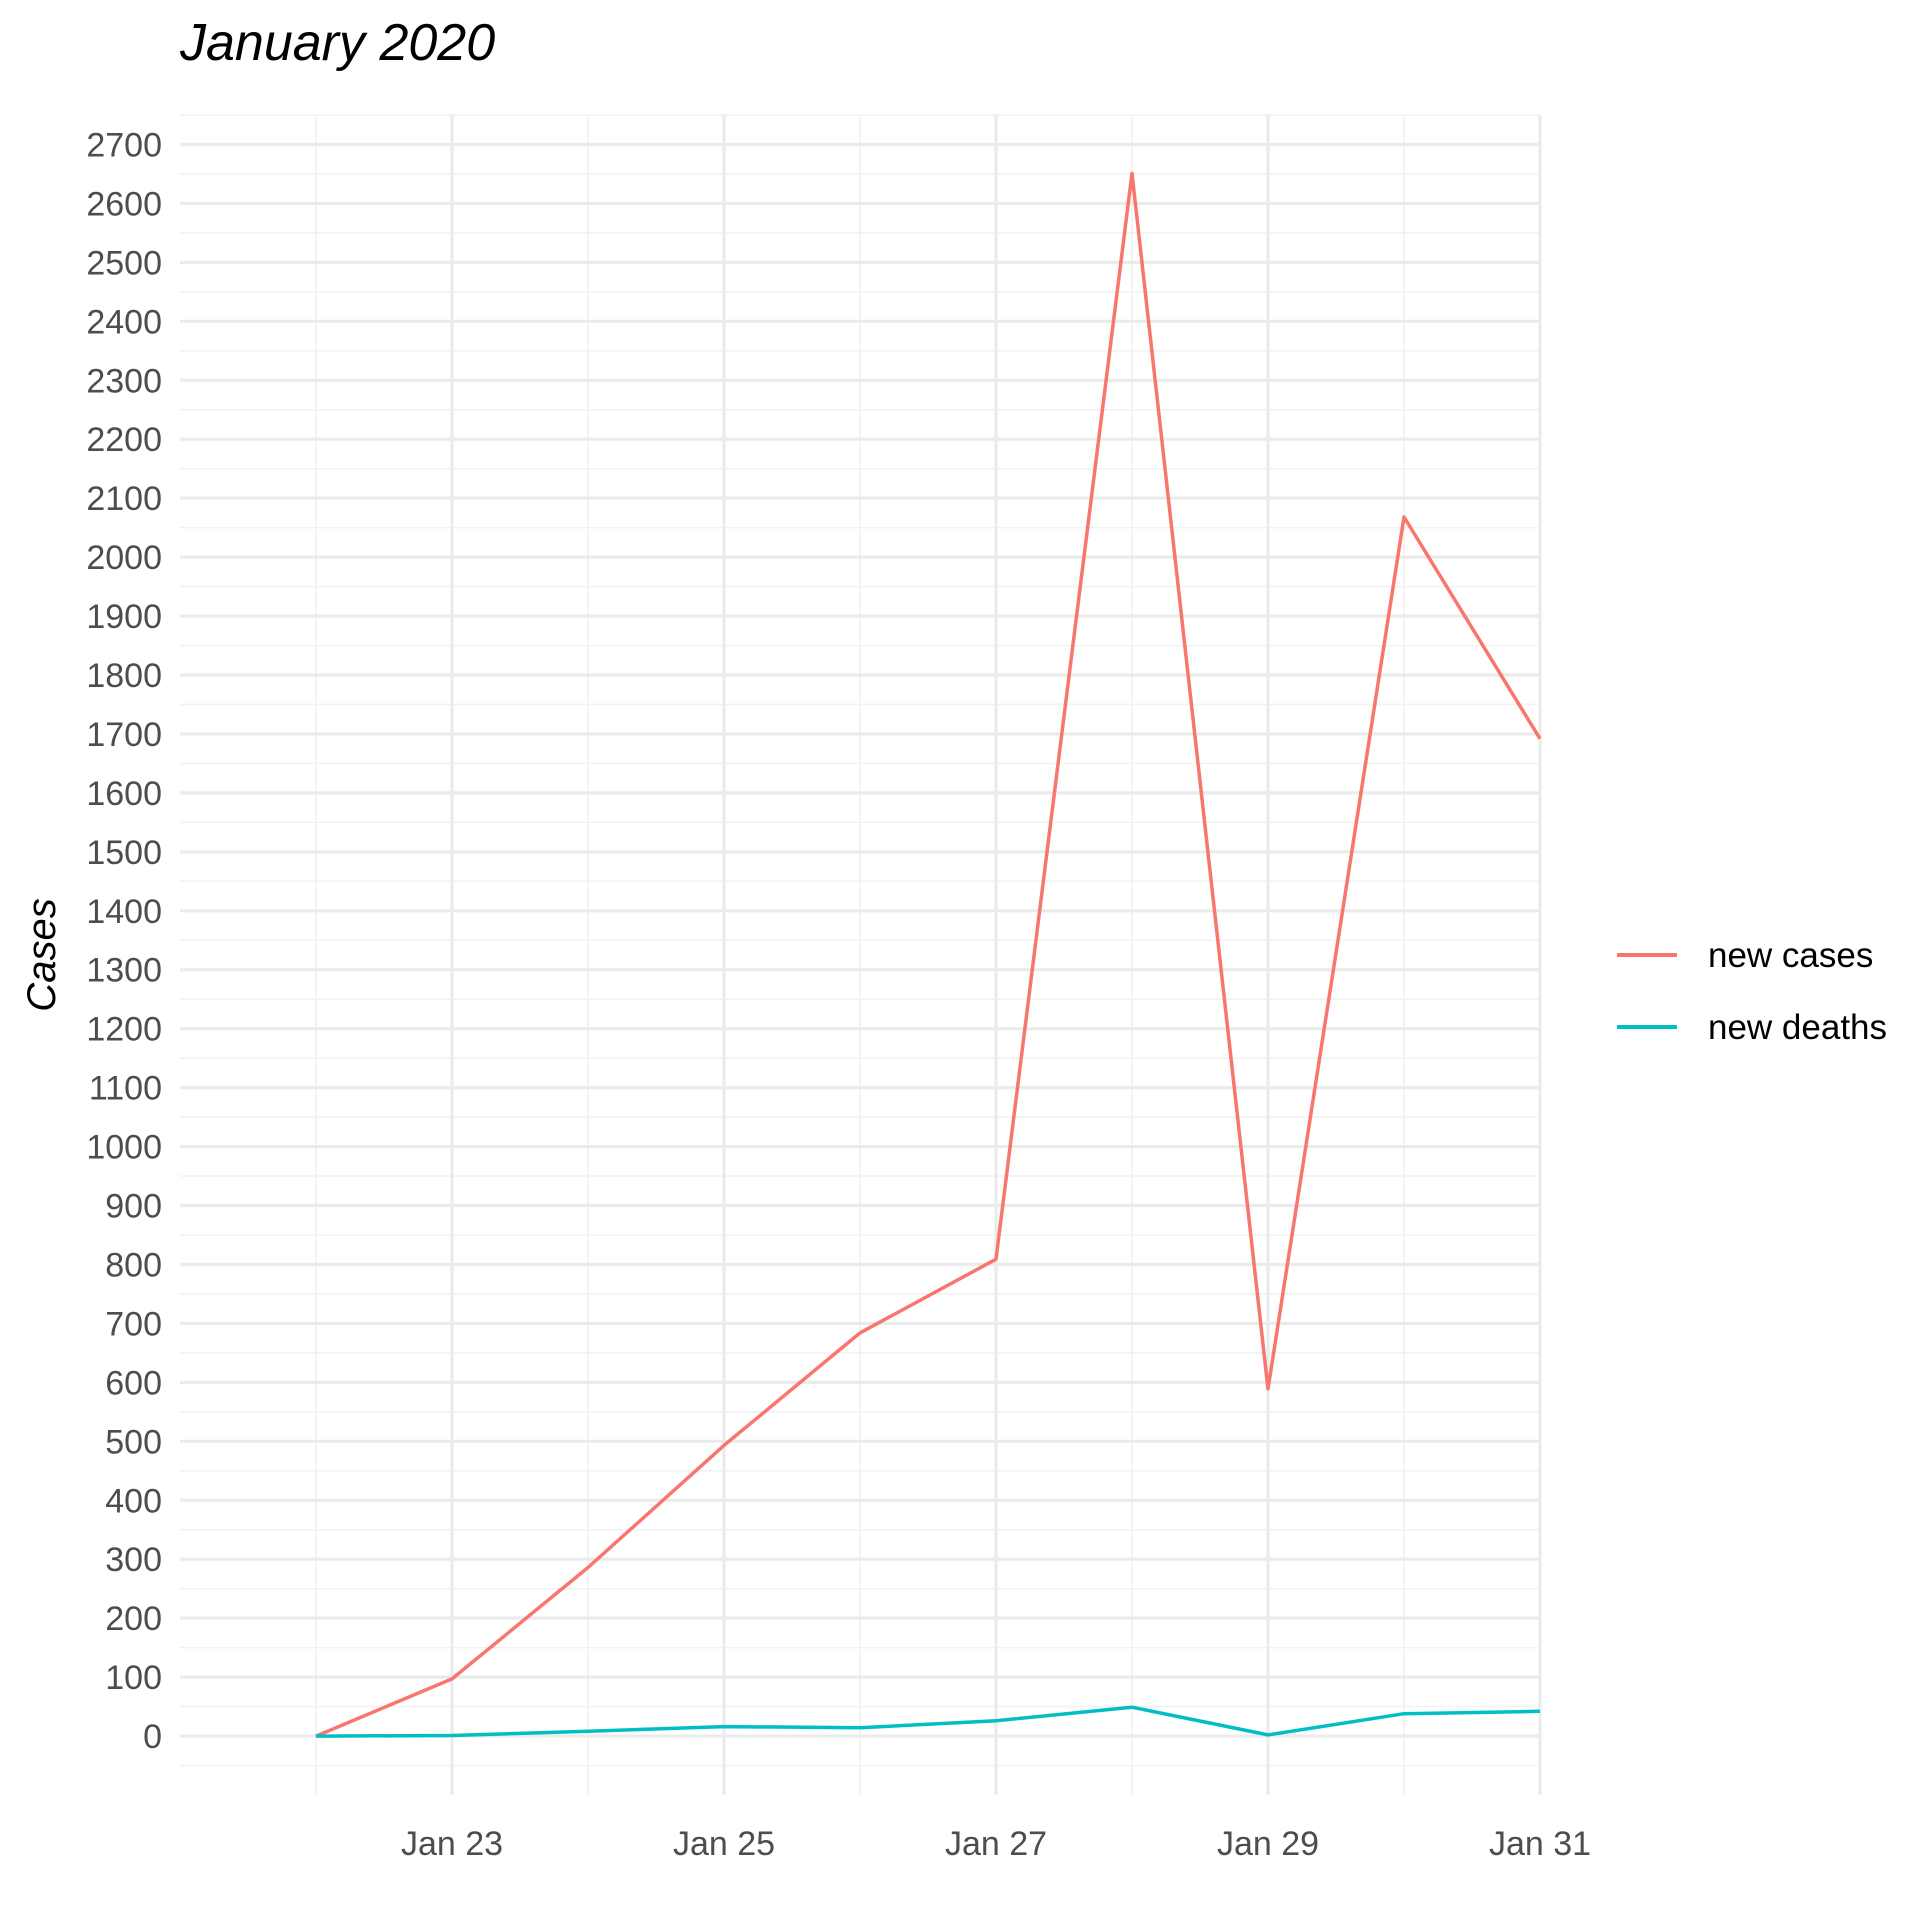 The width and height of the screenshot is (1920, 1920). What do you see at coordinates (337, 43) in the screenshot?
I see `chart-title: January 2020` at bounding box center [337, 43].